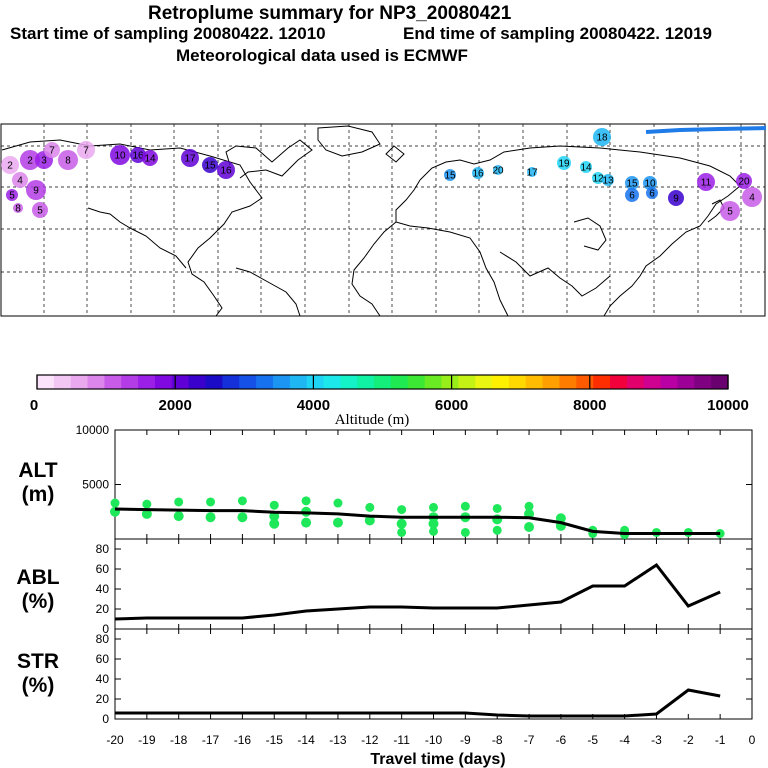  I want to click on y-tick-label: 20, so click(103, 609).